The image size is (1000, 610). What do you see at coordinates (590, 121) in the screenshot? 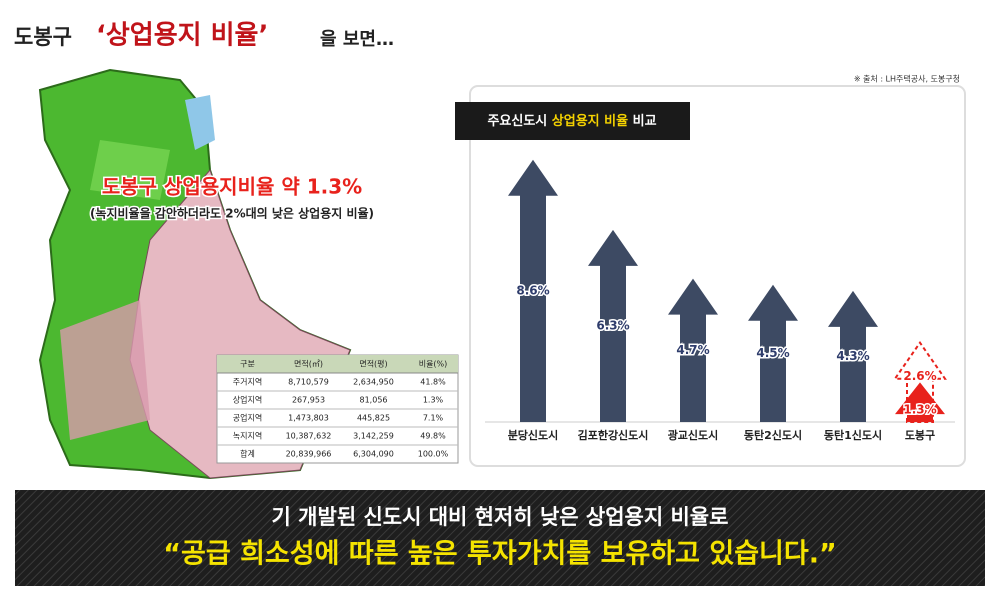
I see `chart-title-part: 상업용지 비율` at bounding box center [590, 121].